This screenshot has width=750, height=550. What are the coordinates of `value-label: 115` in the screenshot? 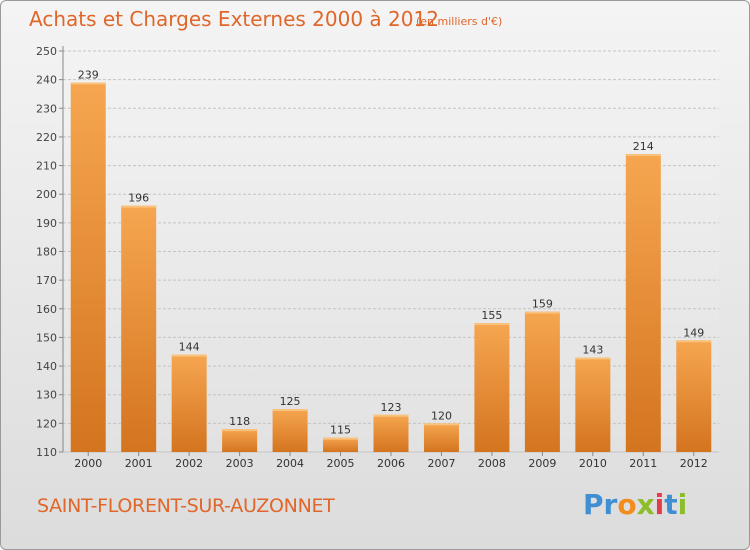 It's located at (340, 430).